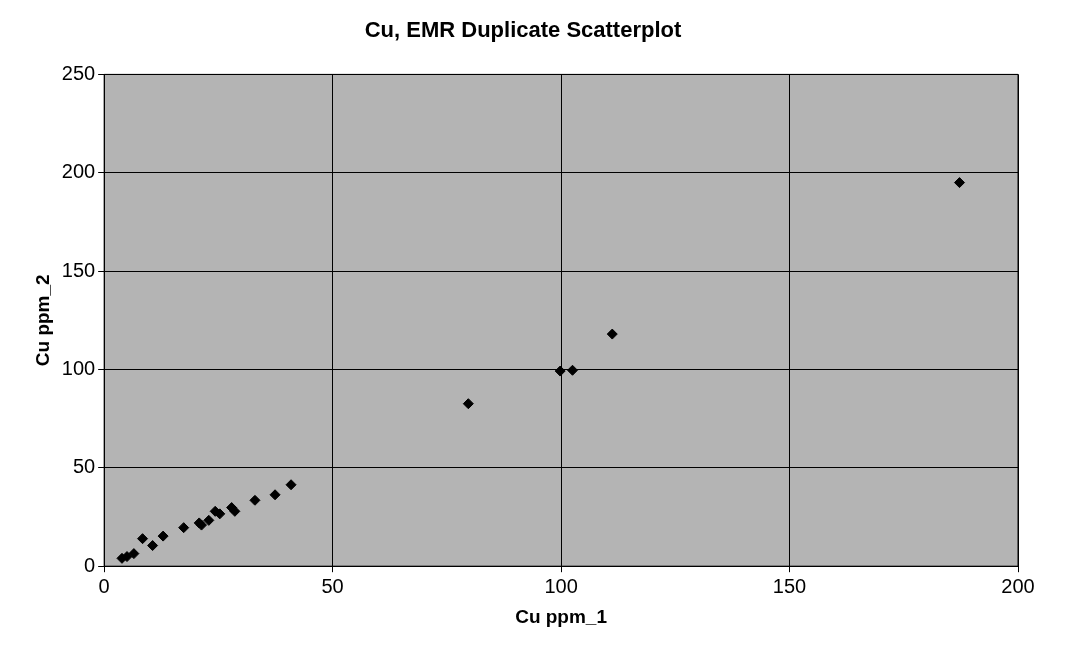 Image resolution: width=1072 pixels, height=657 pixels. What do you see at coordinates (561, 585) in the screenshot?
I see `x-tick-label: 100` at bounding box center [561, 585].